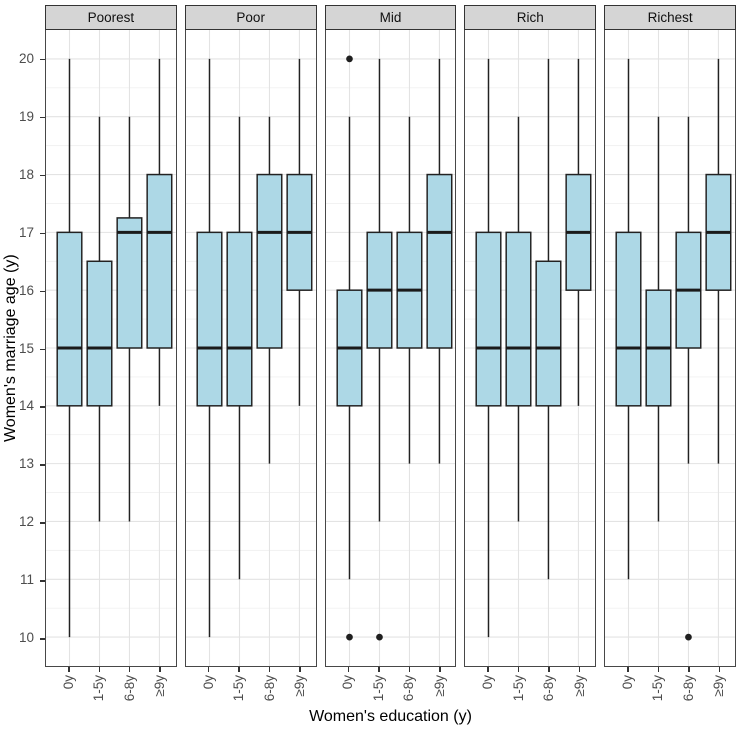 The image size is (738, 738). Describe the element at coordinates (670, 17) in the screenshot. I see `facet-strip-label: Richest` at that location.